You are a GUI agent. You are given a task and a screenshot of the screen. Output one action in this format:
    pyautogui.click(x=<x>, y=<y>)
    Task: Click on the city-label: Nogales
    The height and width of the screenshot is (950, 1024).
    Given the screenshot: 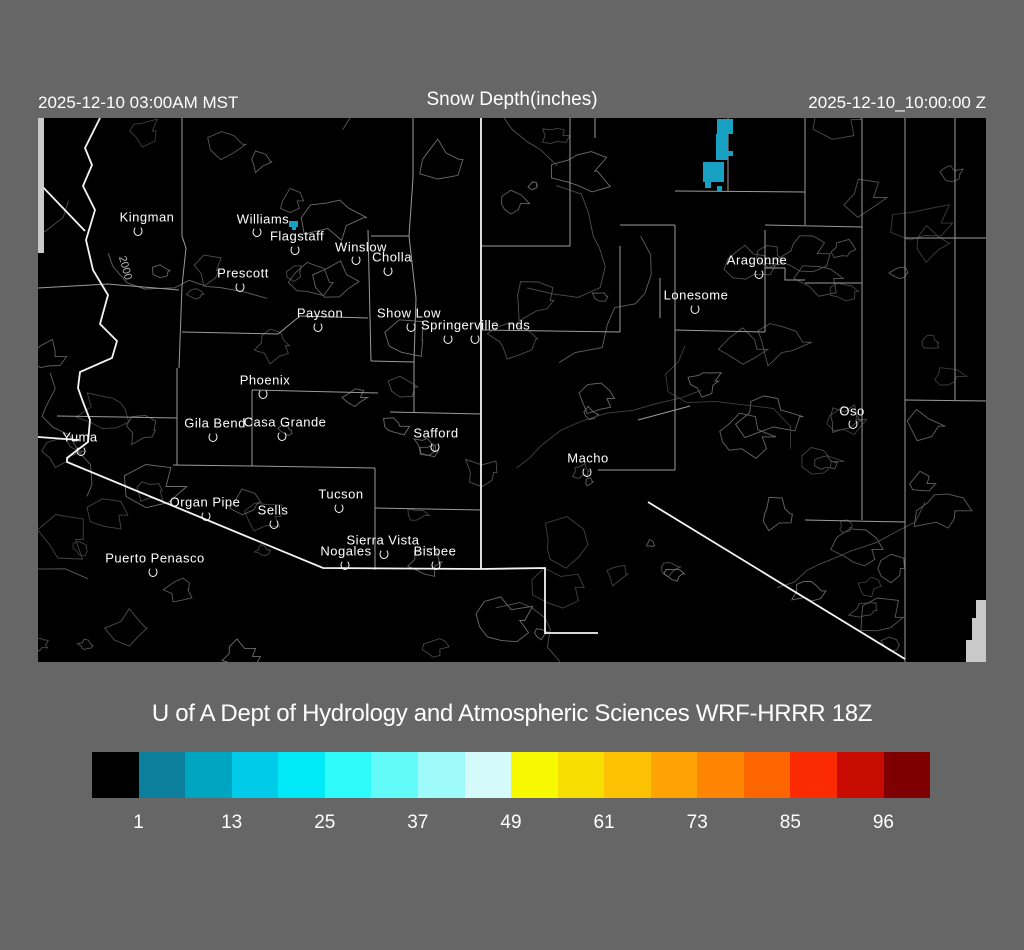 What is the action you would take?
    pyautogui.click(x=346, y=551)
    